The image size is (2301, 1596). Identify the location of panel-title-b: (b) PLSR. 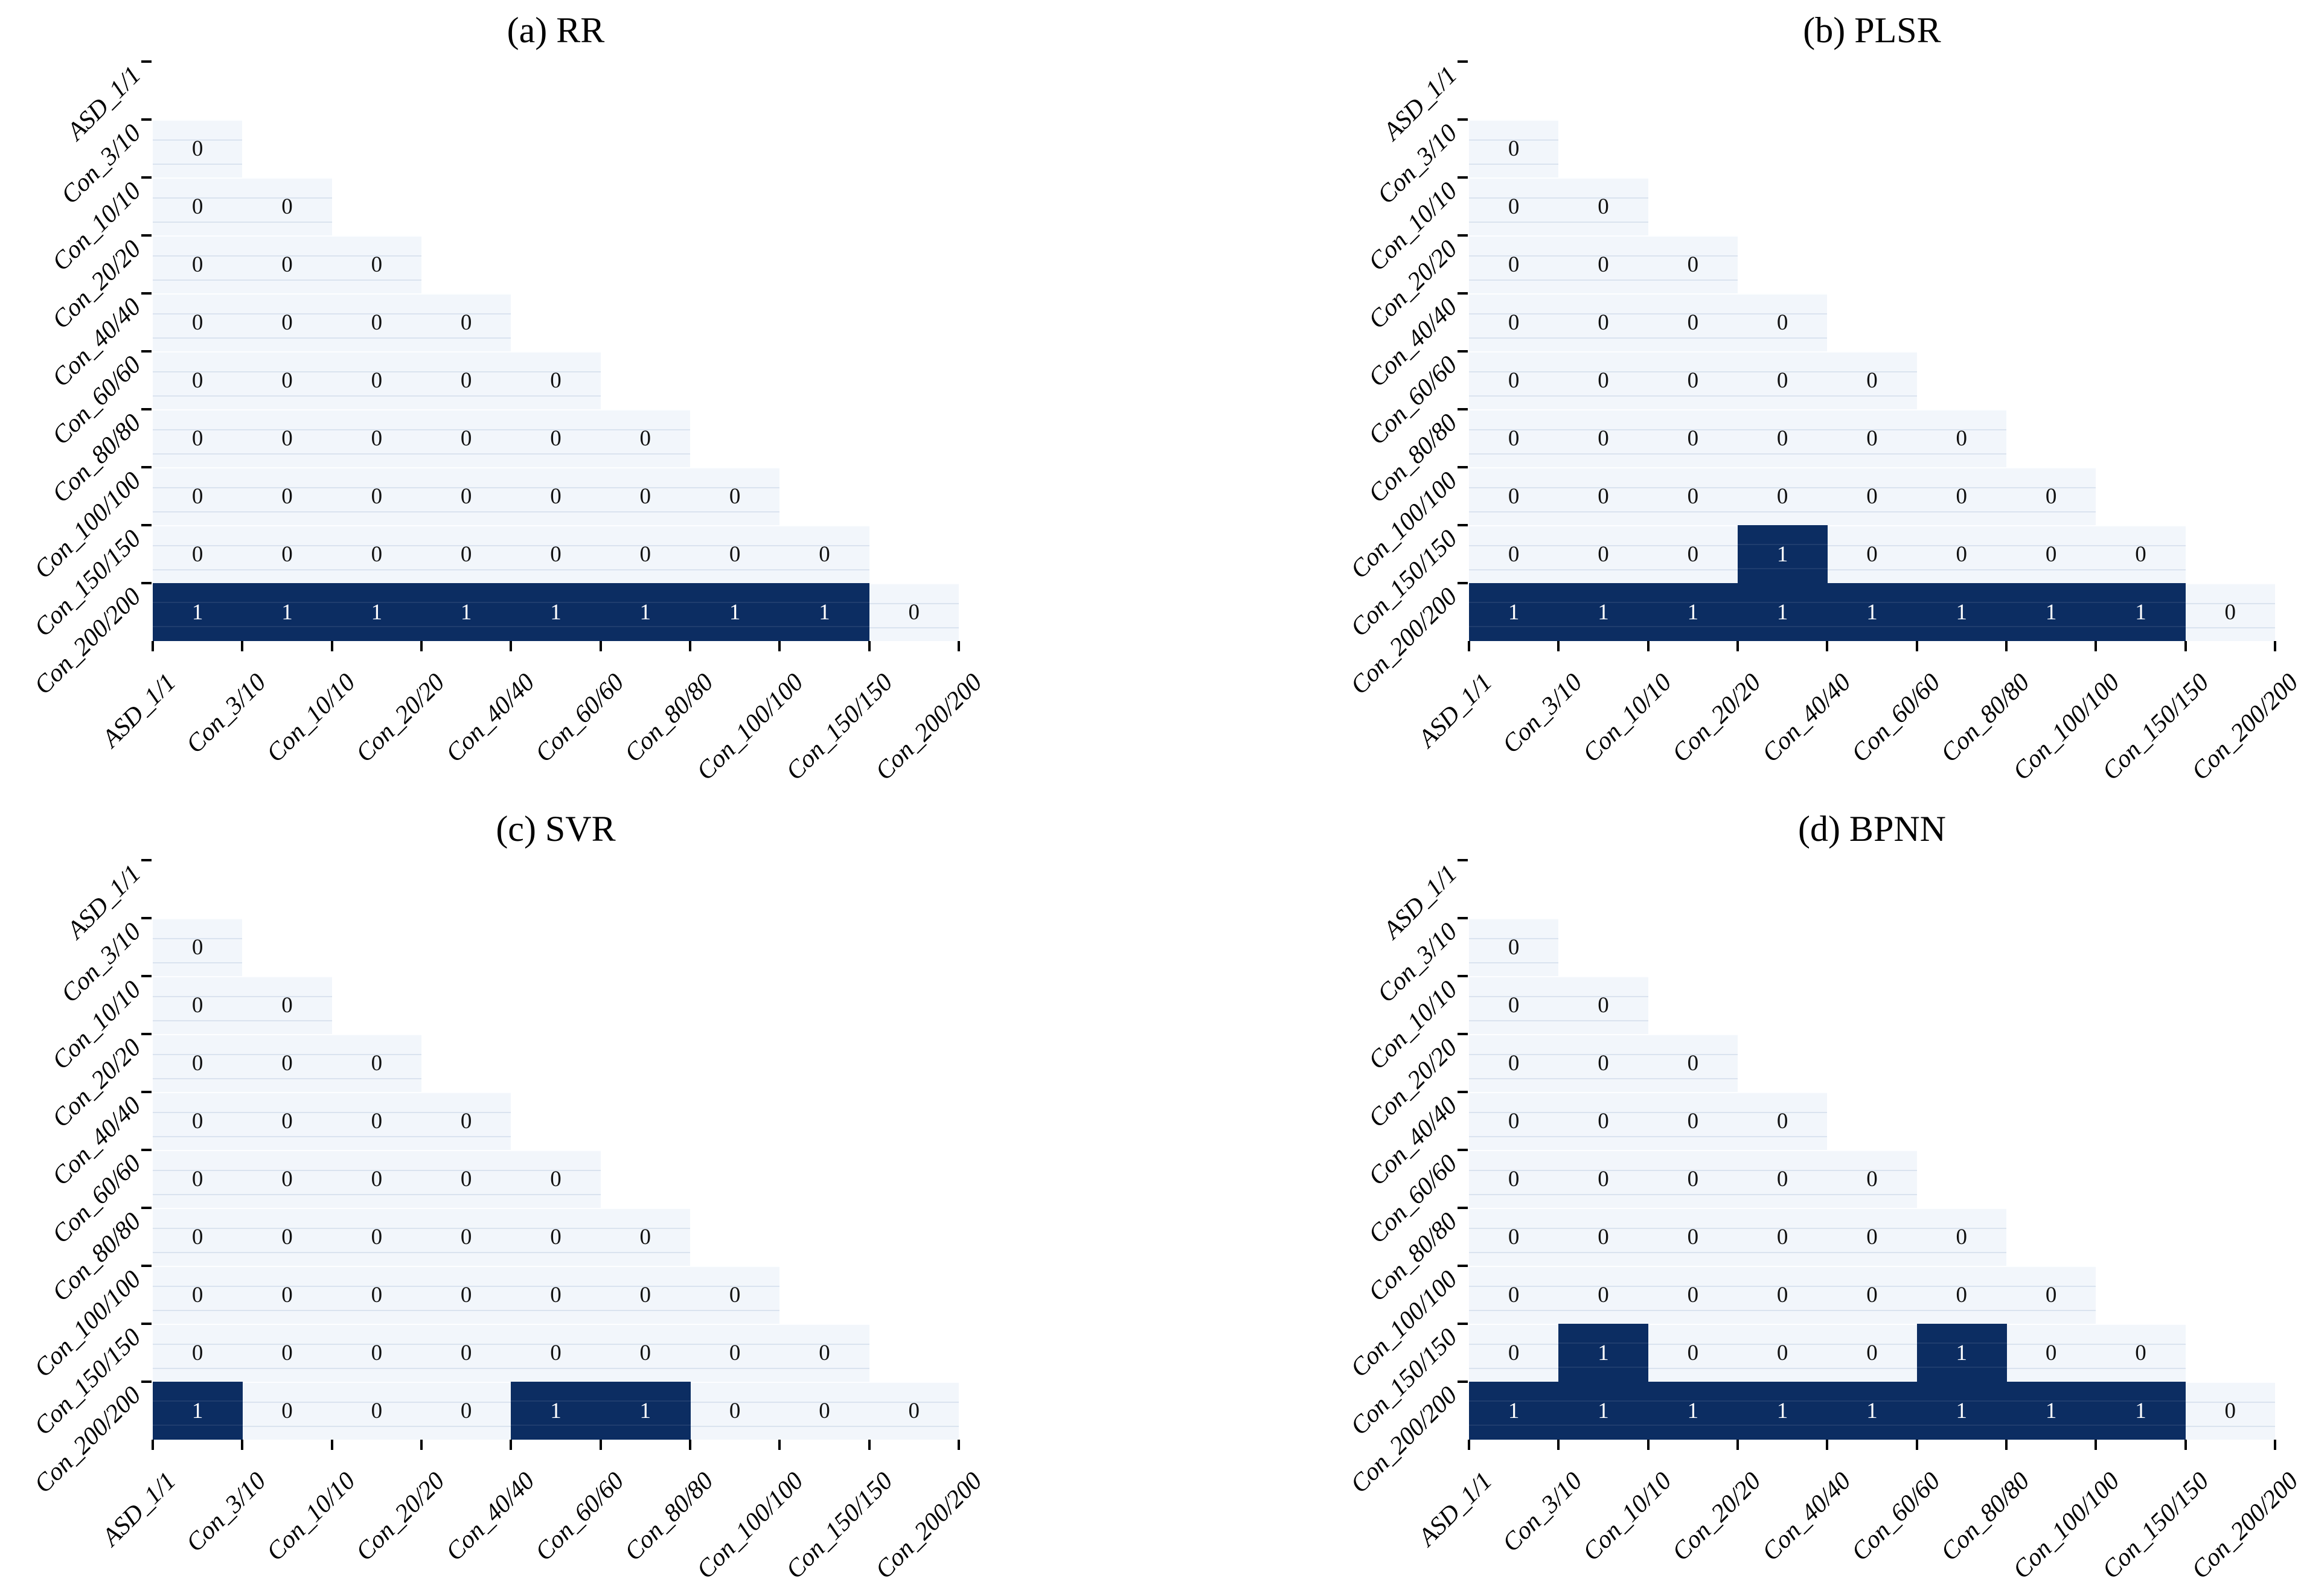
(1872, 30).